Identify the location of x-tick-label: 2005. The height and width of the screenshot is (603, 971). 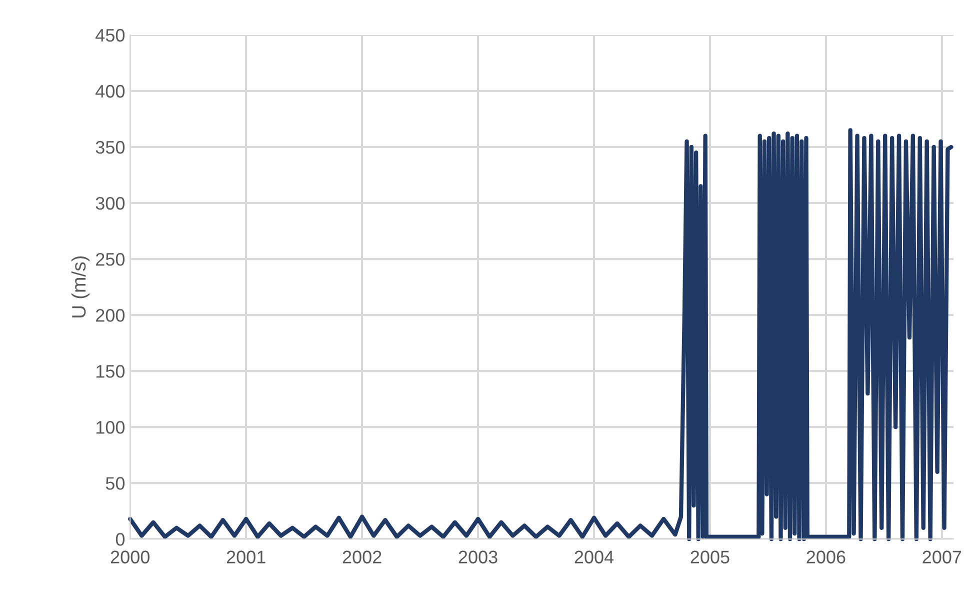
(710, 557).